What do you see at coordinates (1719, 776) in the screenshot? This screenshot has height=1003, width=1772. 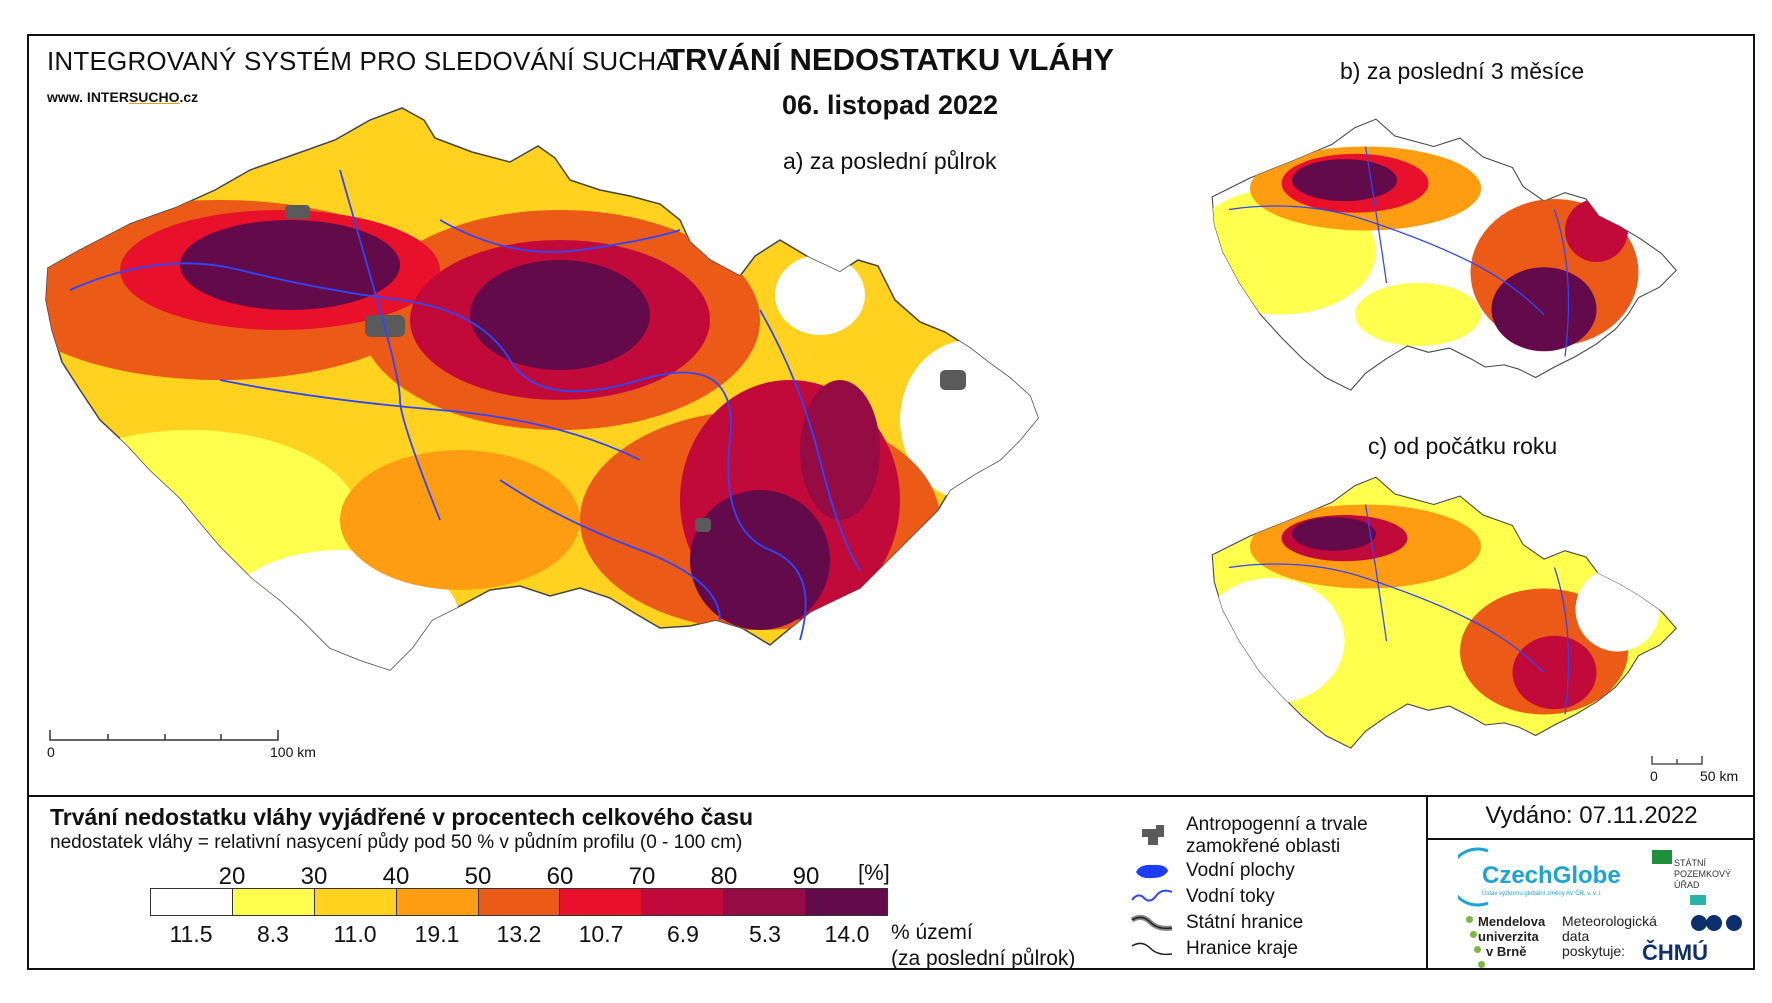 I see `small-scale-end: 50 km` at bounding box center [1719, 776].